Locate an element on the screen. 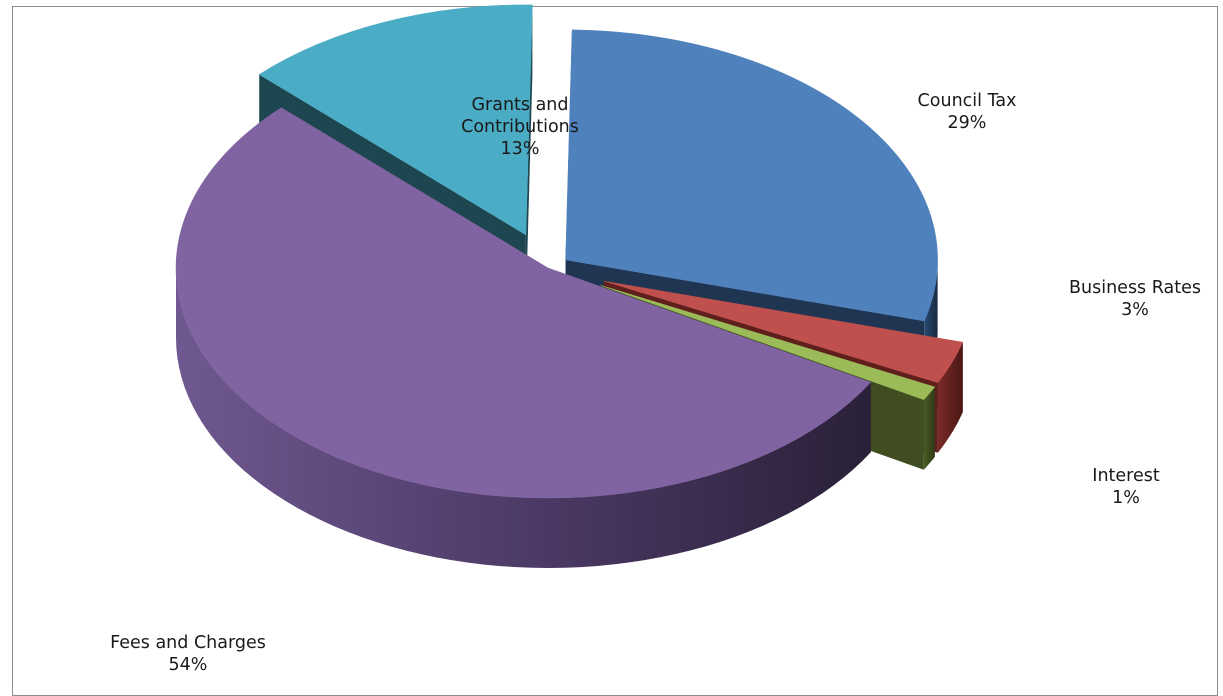  slice-rim-business-rates is located at coordinates (950, 397).